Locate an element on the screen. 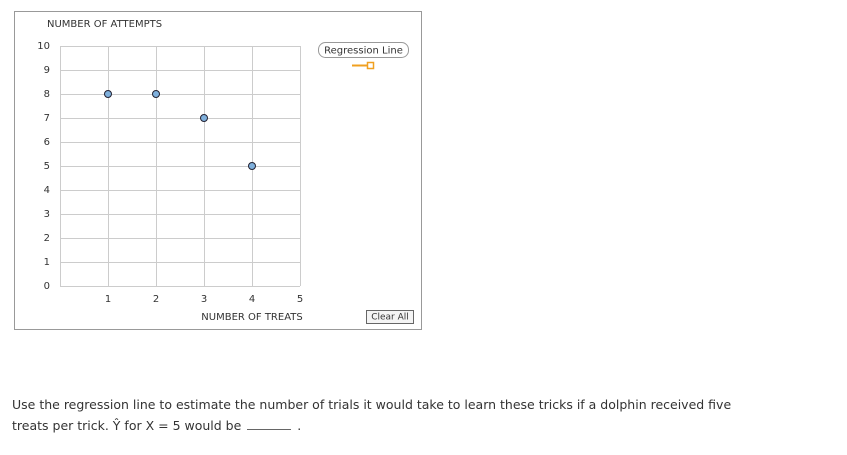 The height and width of the screenshot is (455, 847). y-tick-label: 5 is located at coordinates (47, 166).